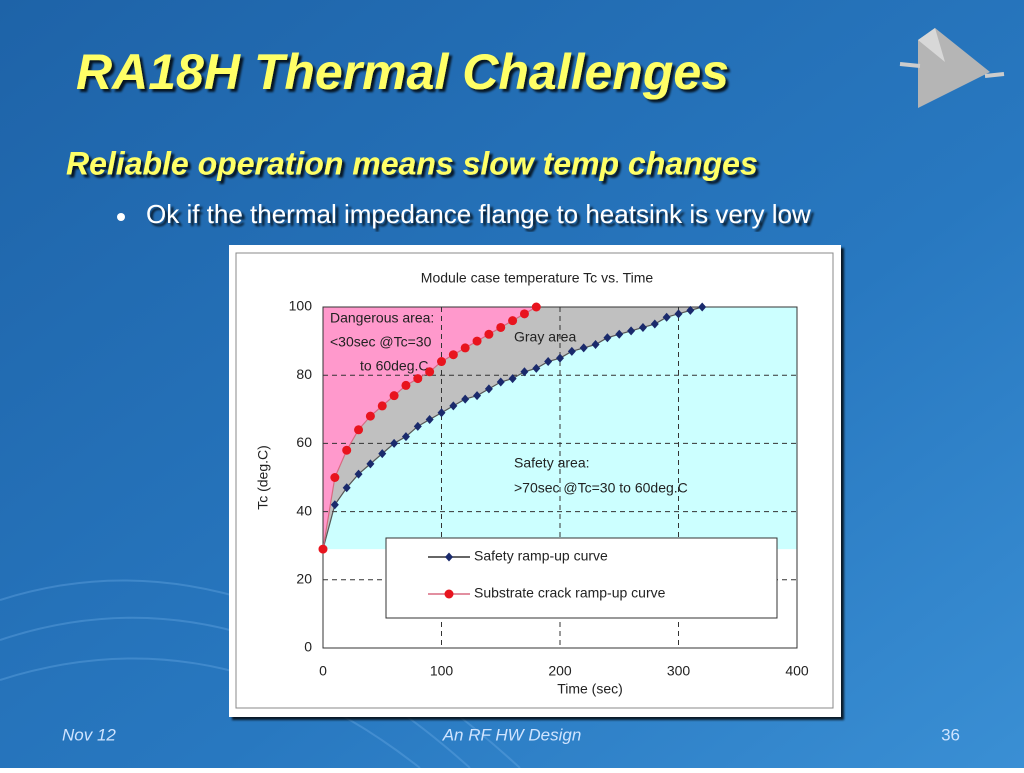 This screenshot has width=1024, height=773. I want to click on annotation: to 60deg.C, so click(394, 366).